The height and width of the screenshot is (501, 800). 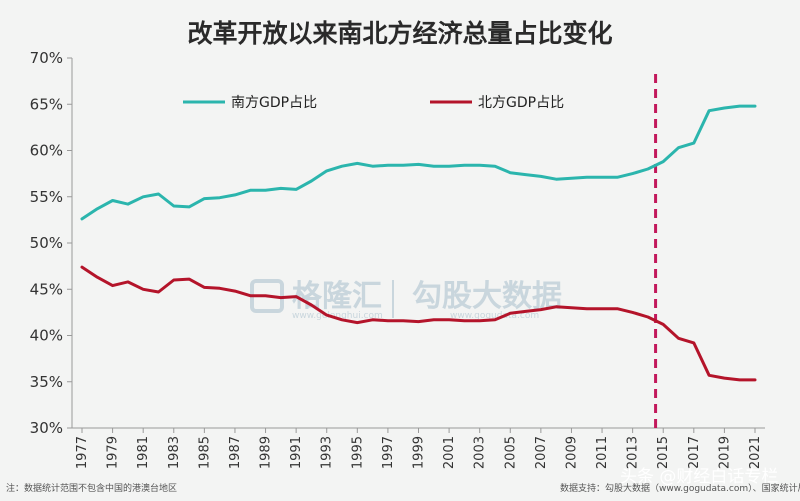 I want to click on x-tick-label: 1997, so click(x=388, y=452).